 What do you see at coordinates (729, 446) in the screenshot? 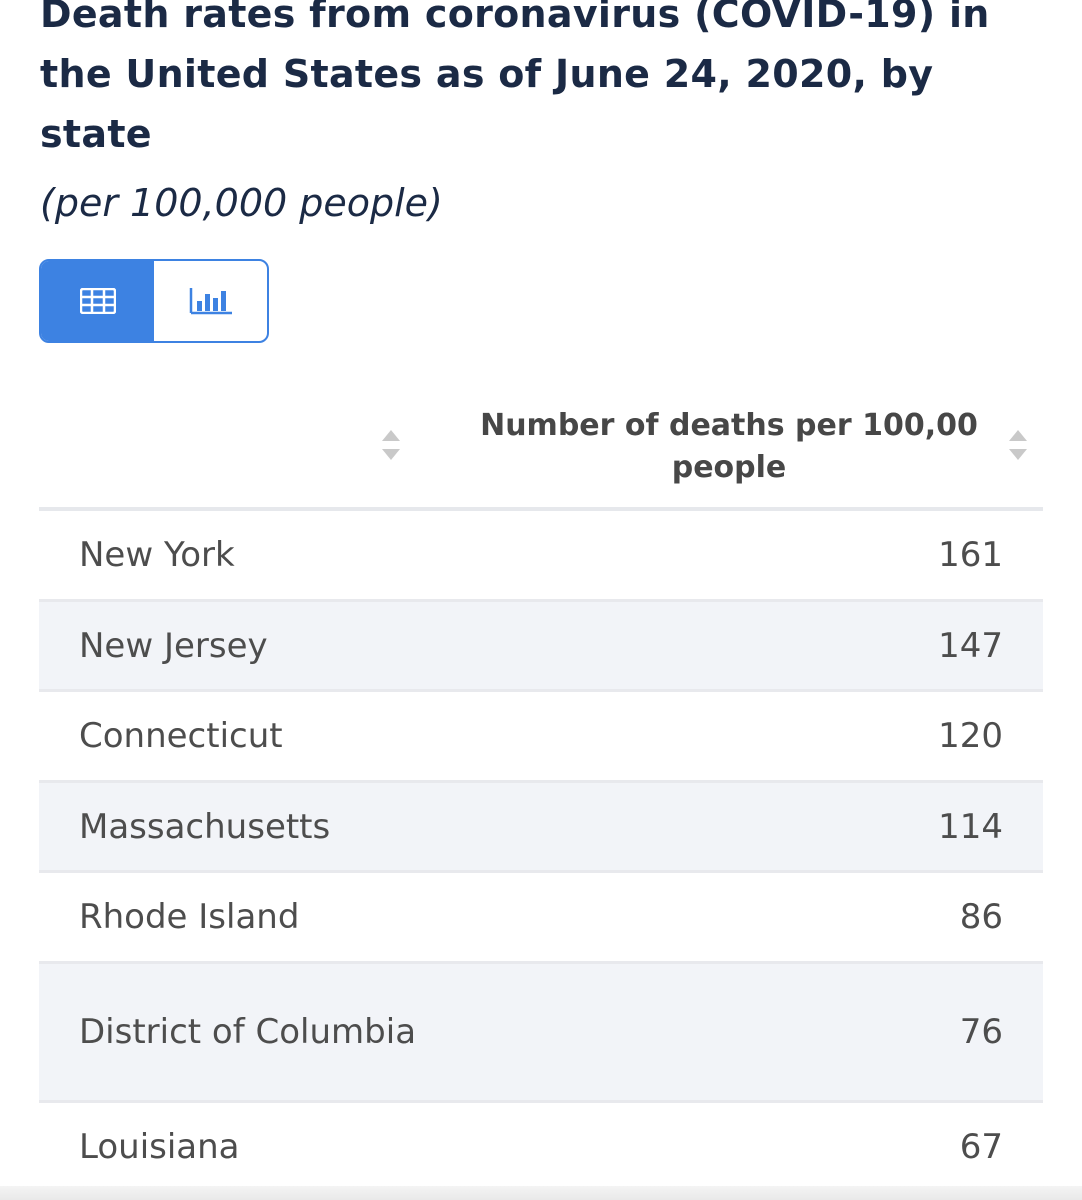
I see `column-header-deaths: Number of deaths per 100,00 people` at bounding box center [729, 446].